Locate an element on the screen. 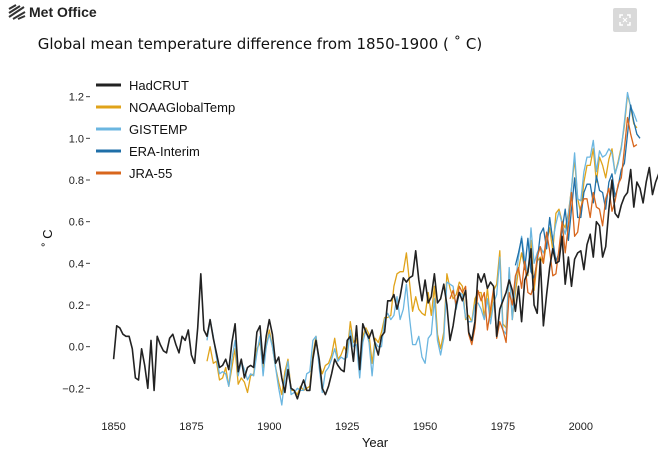 The height and width of the screenshot is (459, 658). y-tick-label: 0.8 is located at coordinates (76, 181).